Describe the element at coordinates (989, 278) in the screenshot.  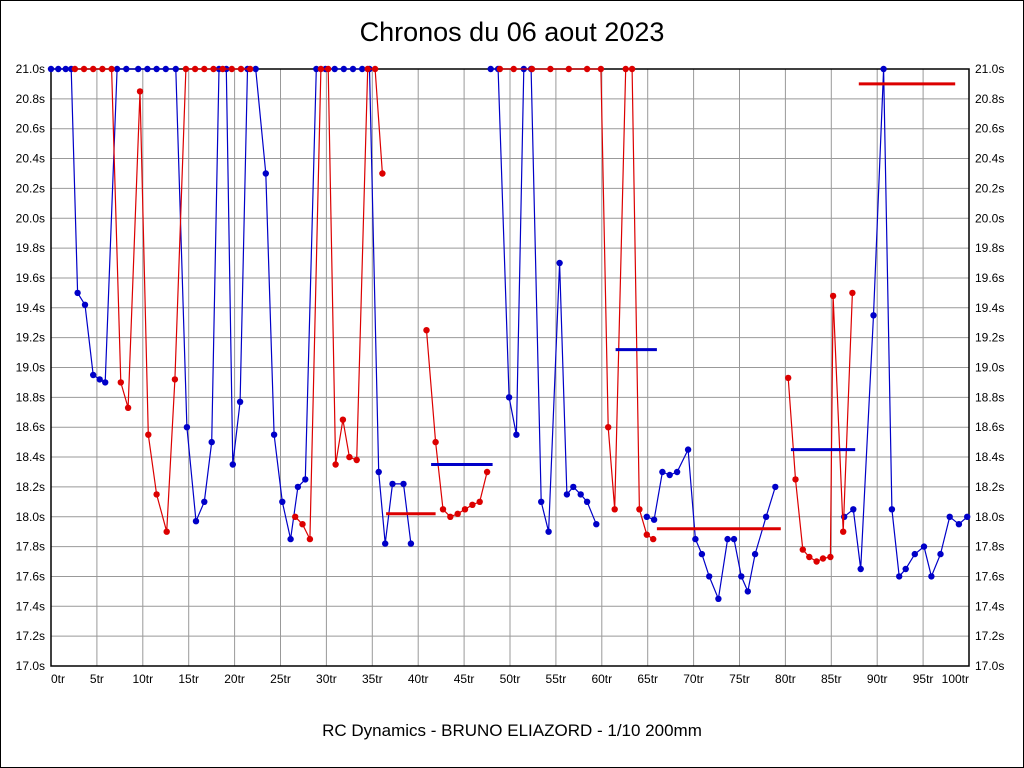
I see `y-tick-label-right: 19.6s` at that location.